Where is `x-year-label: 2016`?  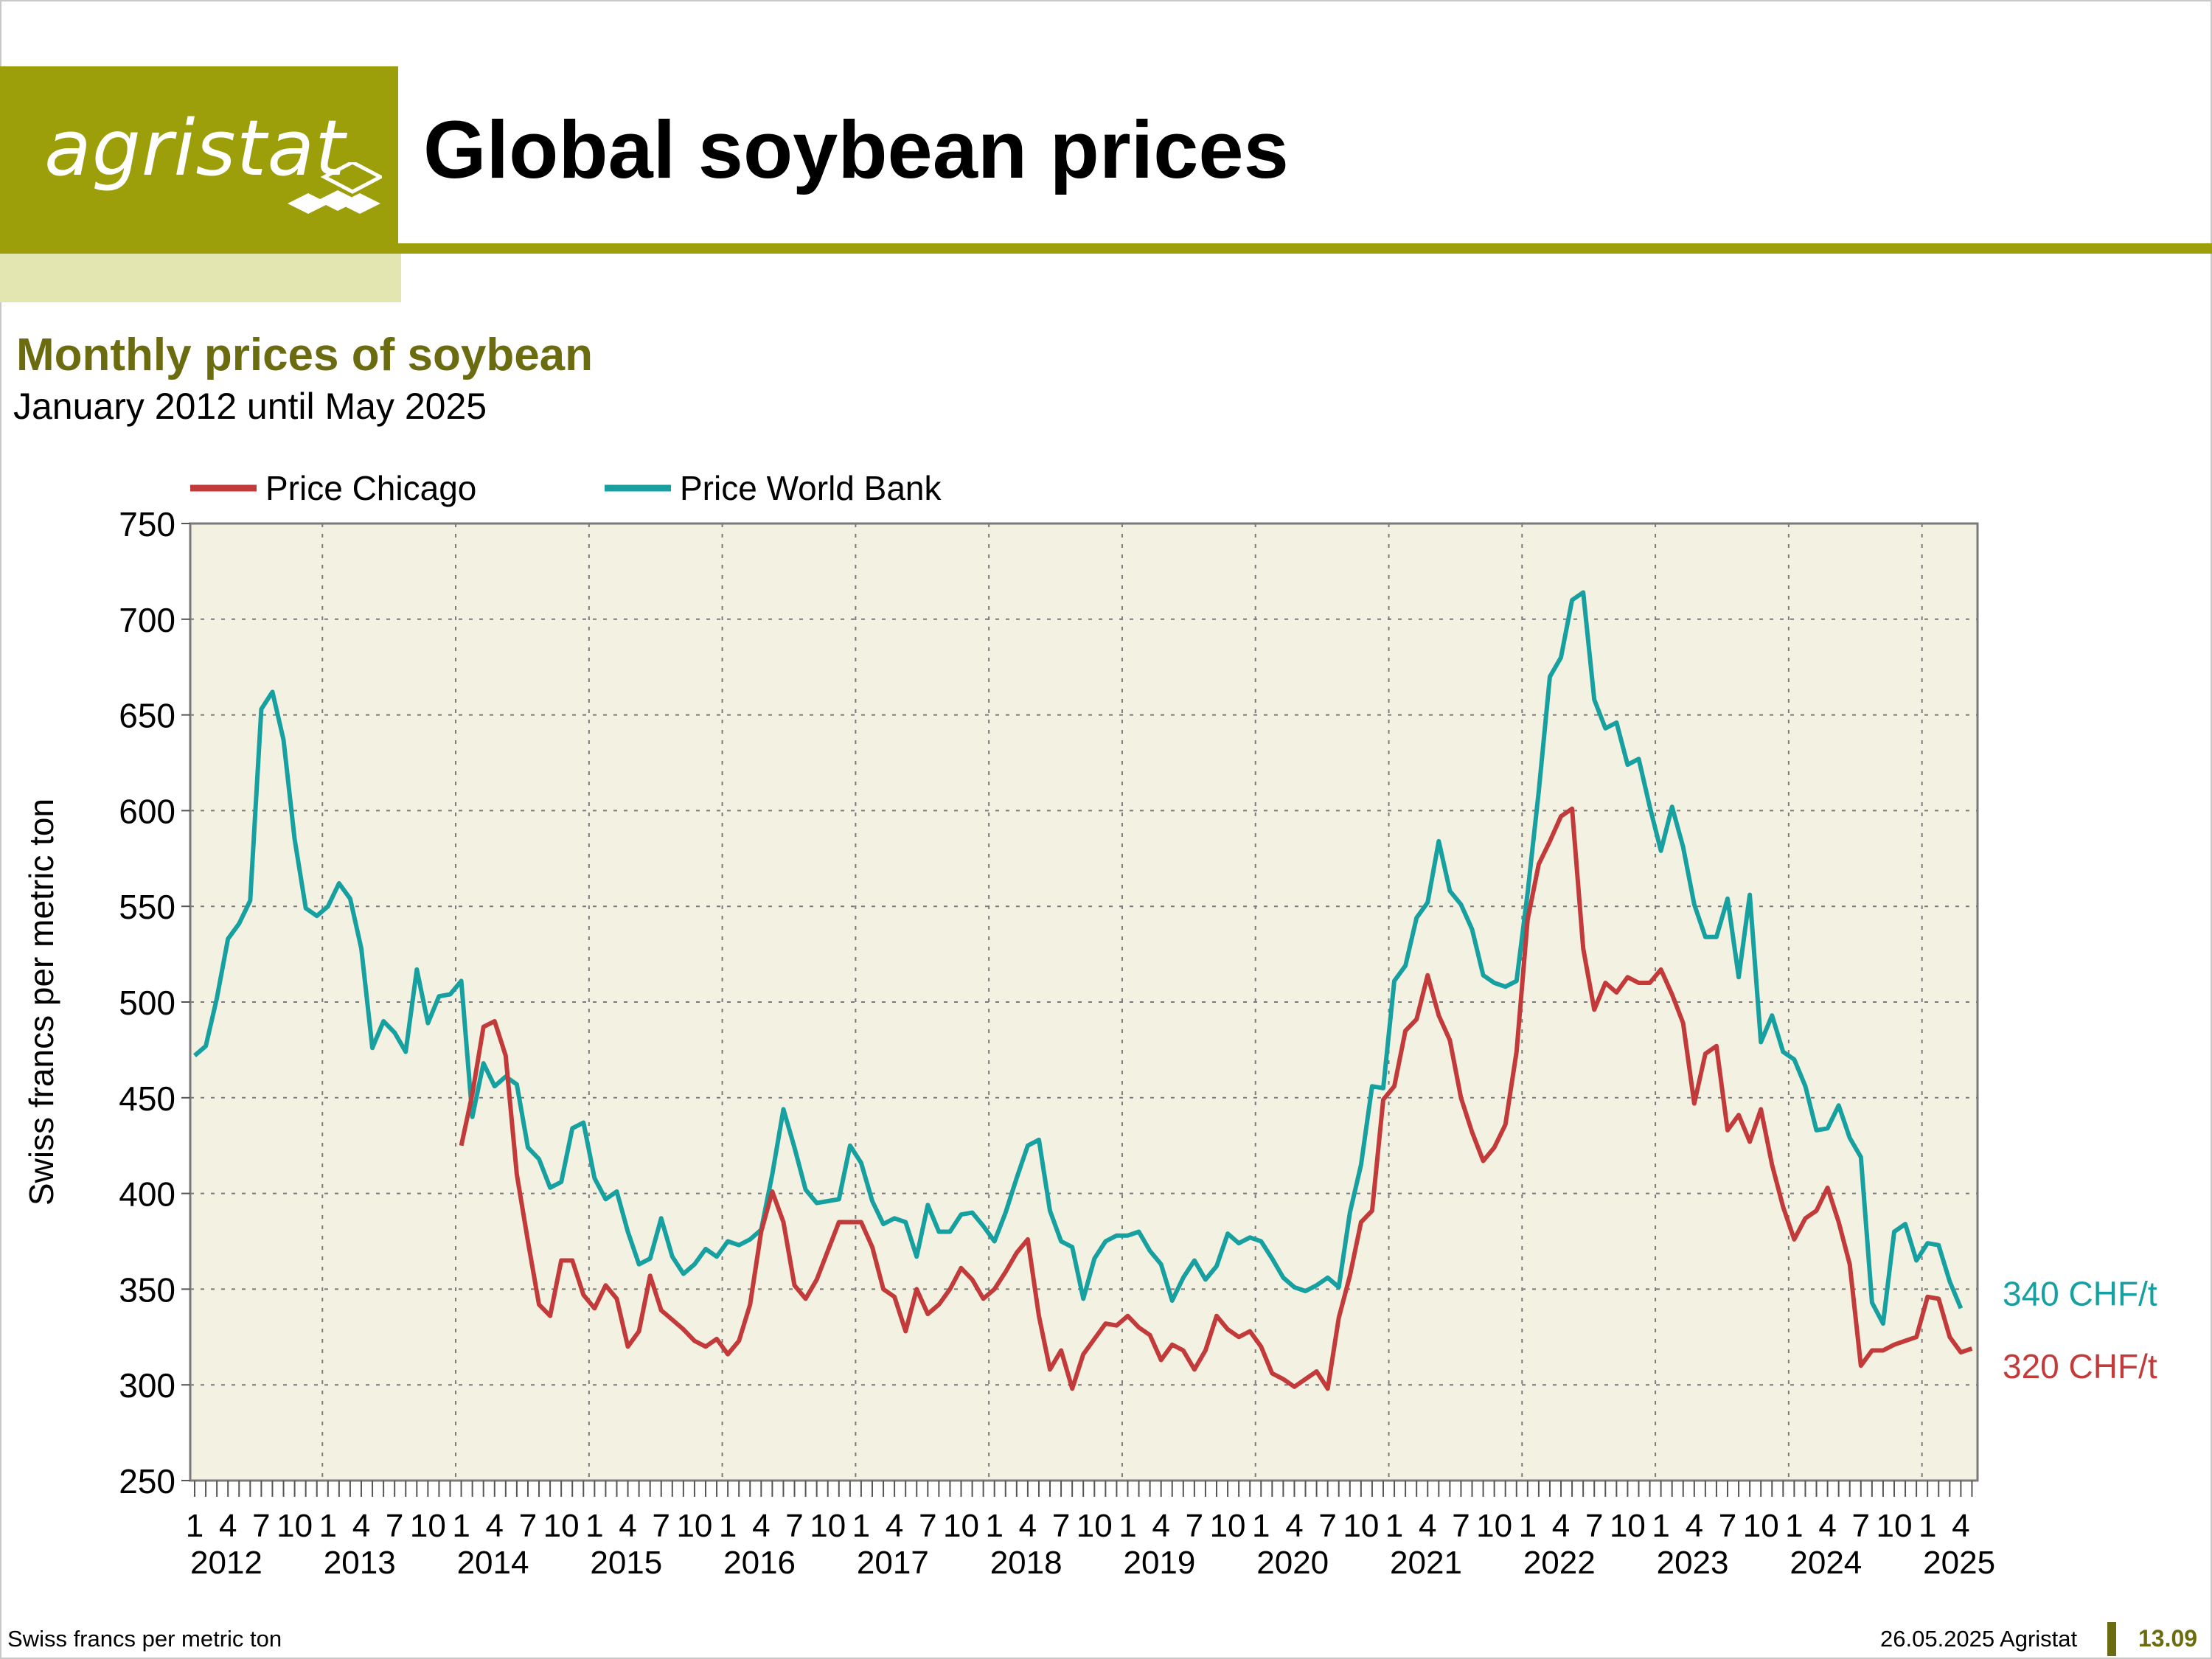 x-year-label: 2016 is located at coordinates (759, 1563).